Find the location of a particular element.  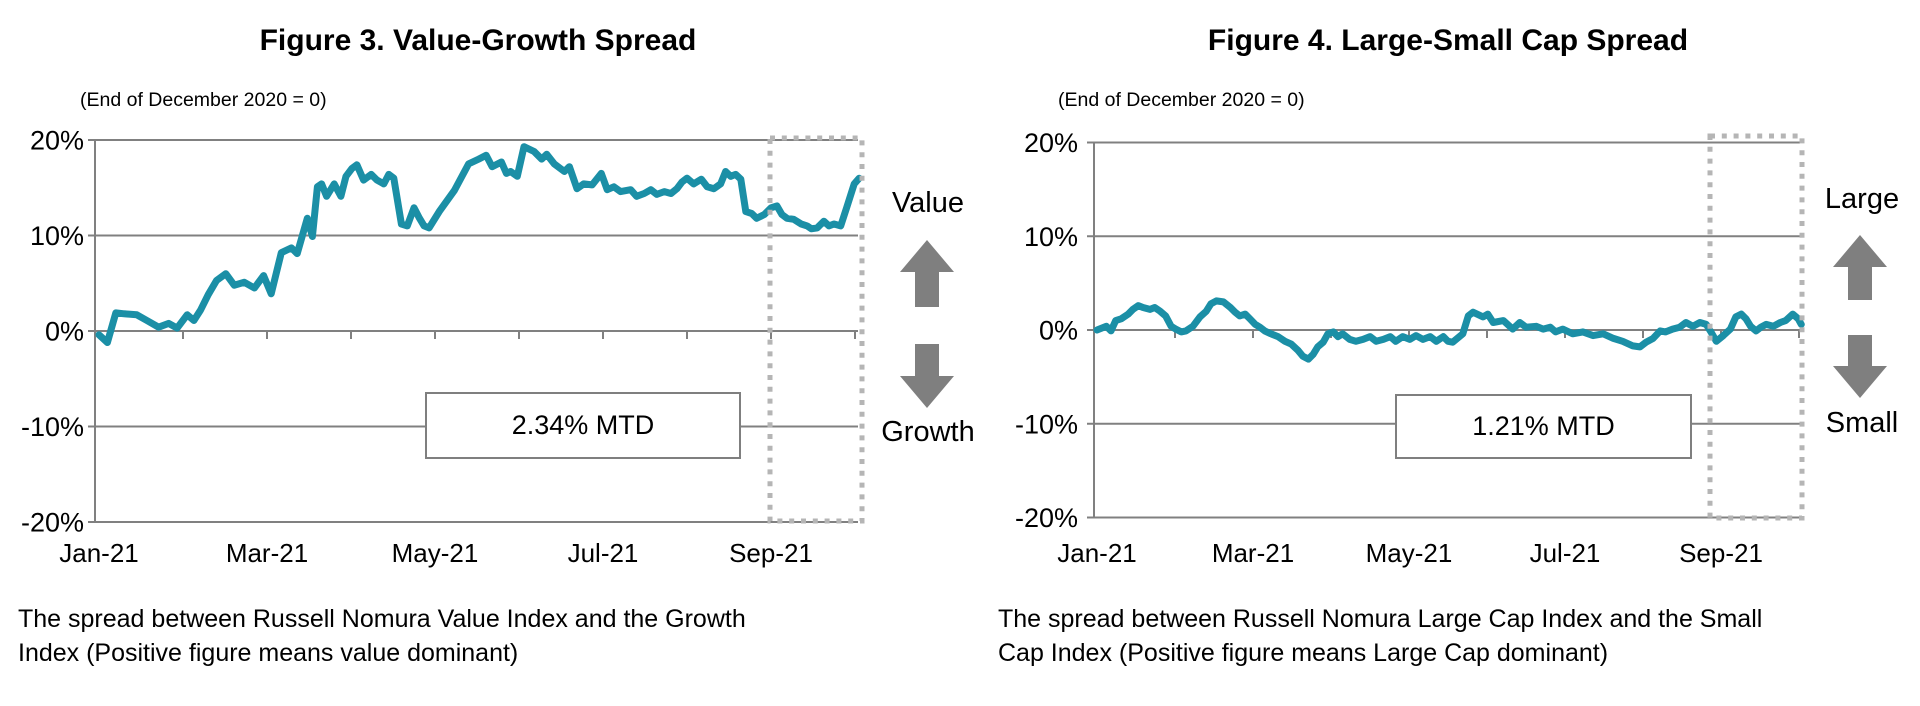

figure3-title: Figure 3. Value-Growth Spread is located at coordinates (478, 40).